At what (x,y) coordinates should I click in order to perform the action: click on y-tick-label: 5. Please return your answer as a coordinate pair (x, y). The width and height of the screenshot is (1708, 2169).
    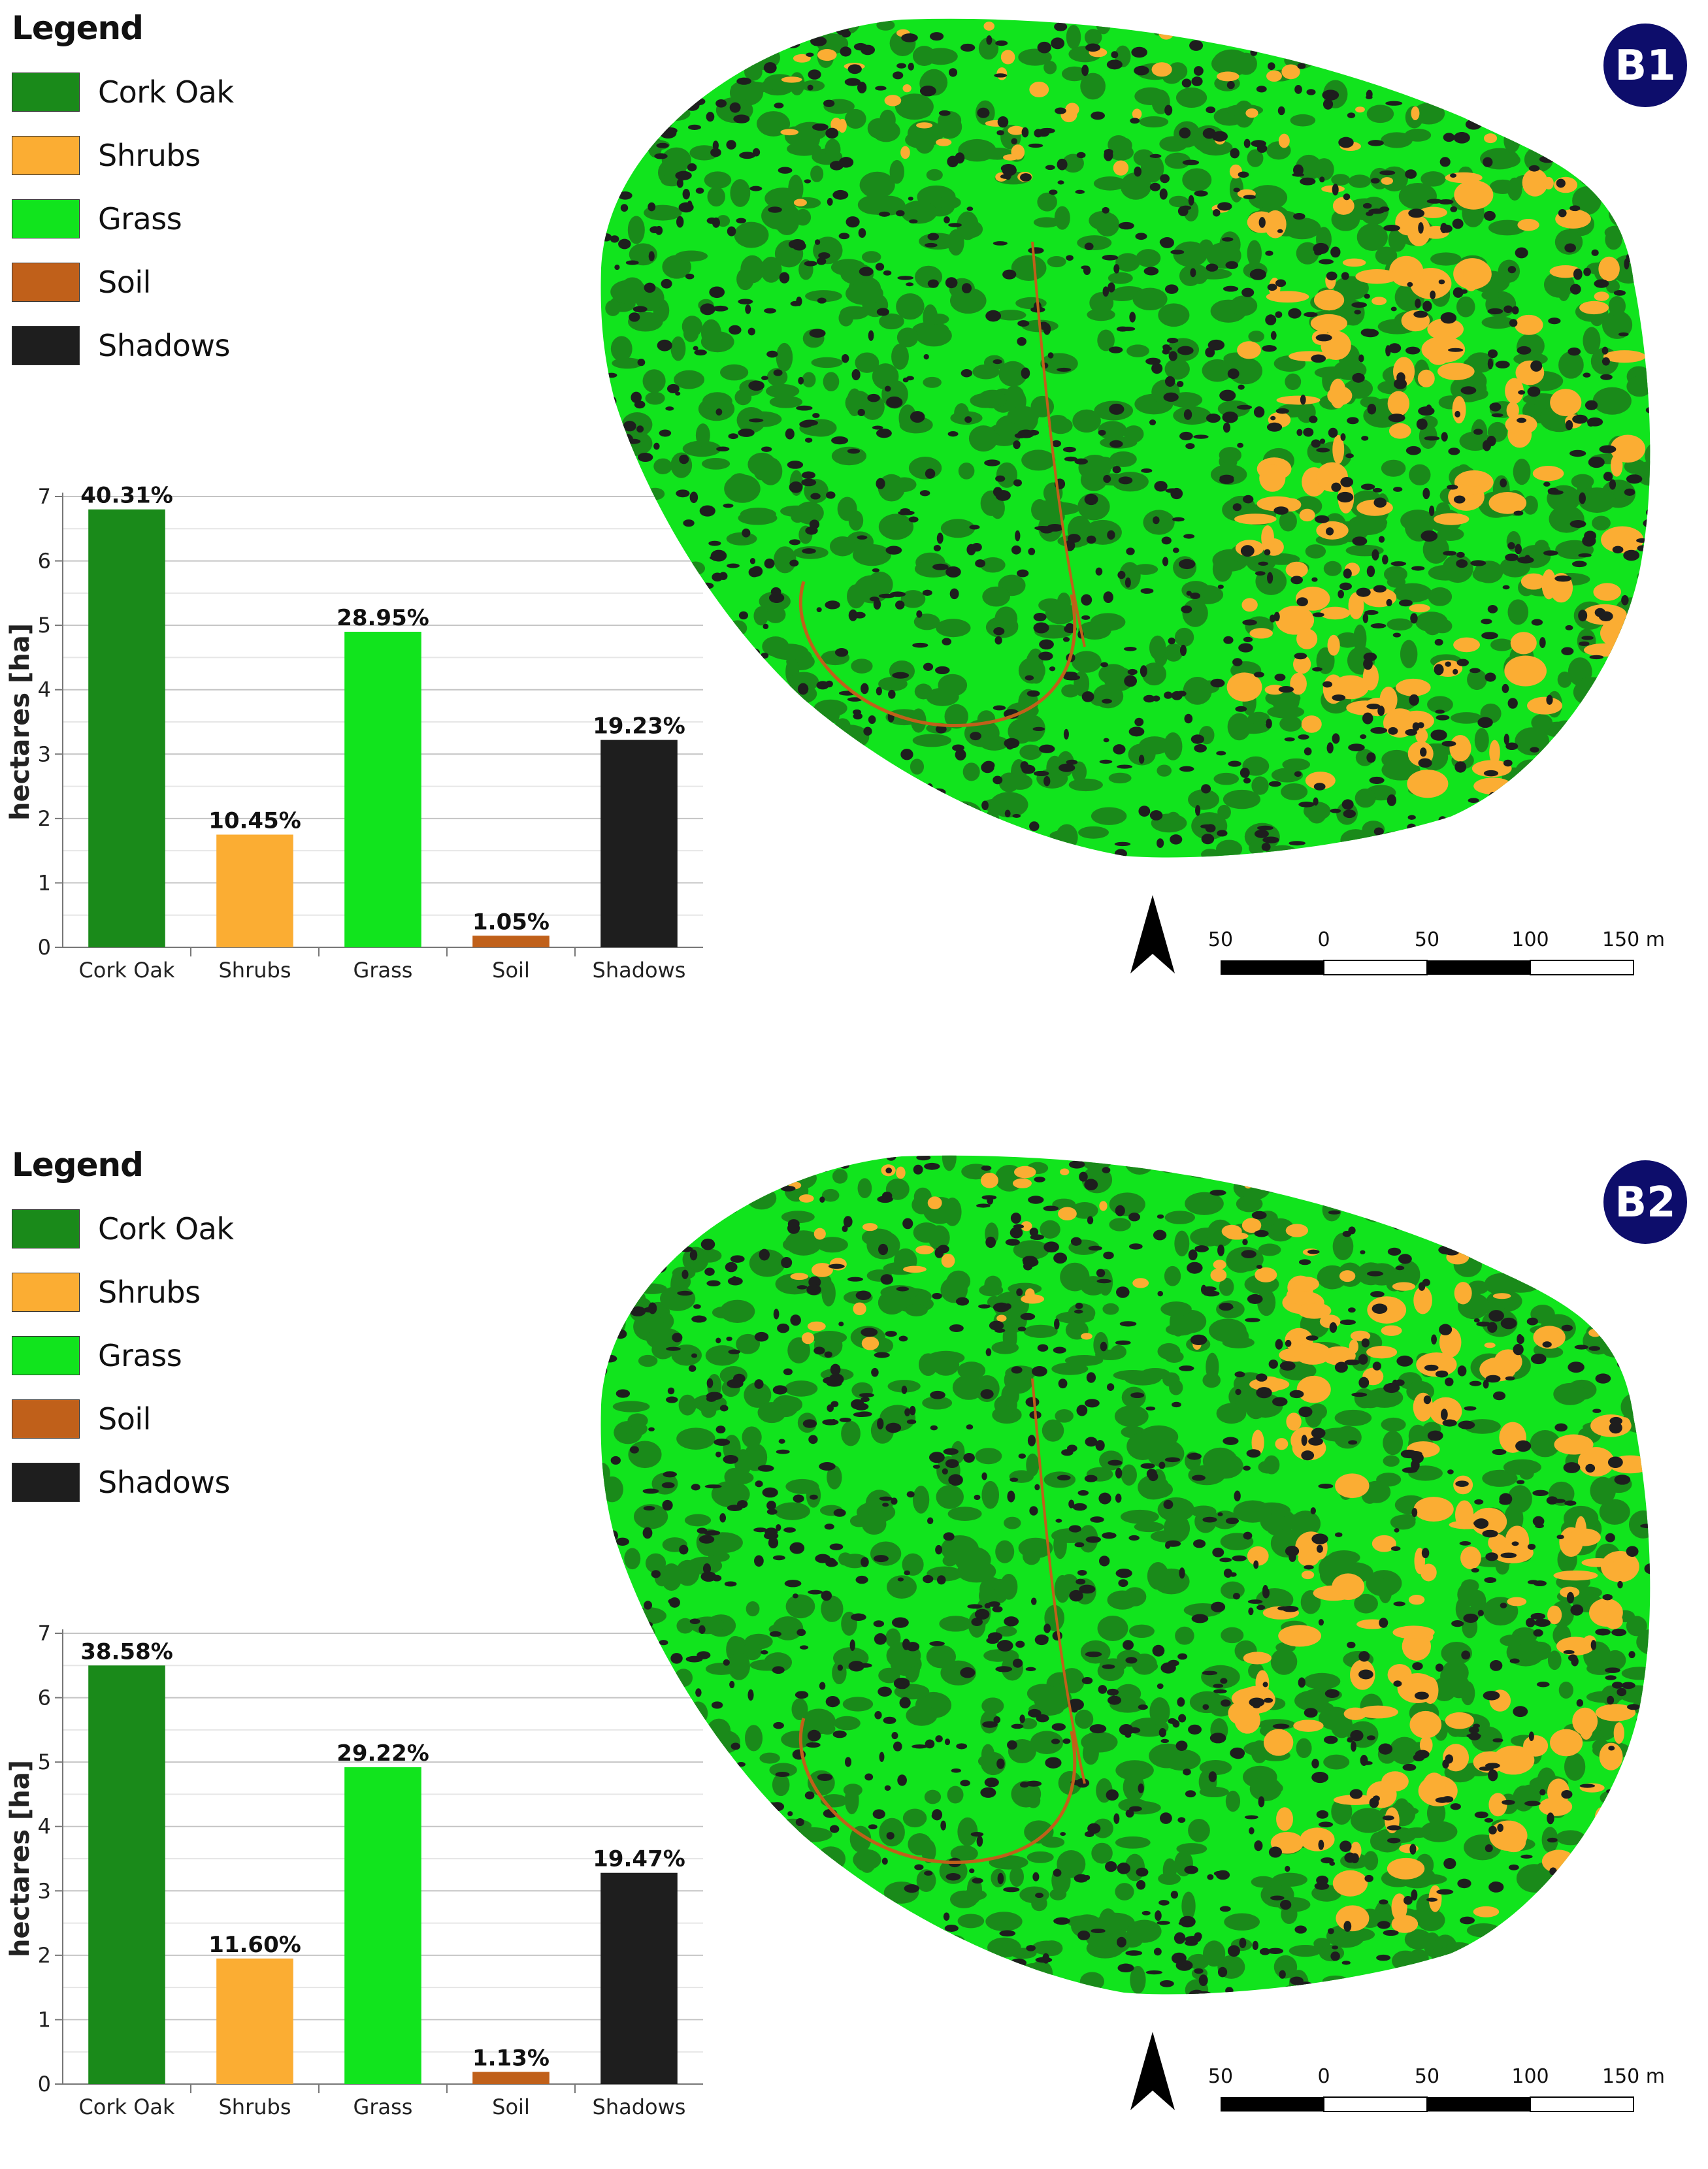
    Looking at the image, I should click on (45, 1762).